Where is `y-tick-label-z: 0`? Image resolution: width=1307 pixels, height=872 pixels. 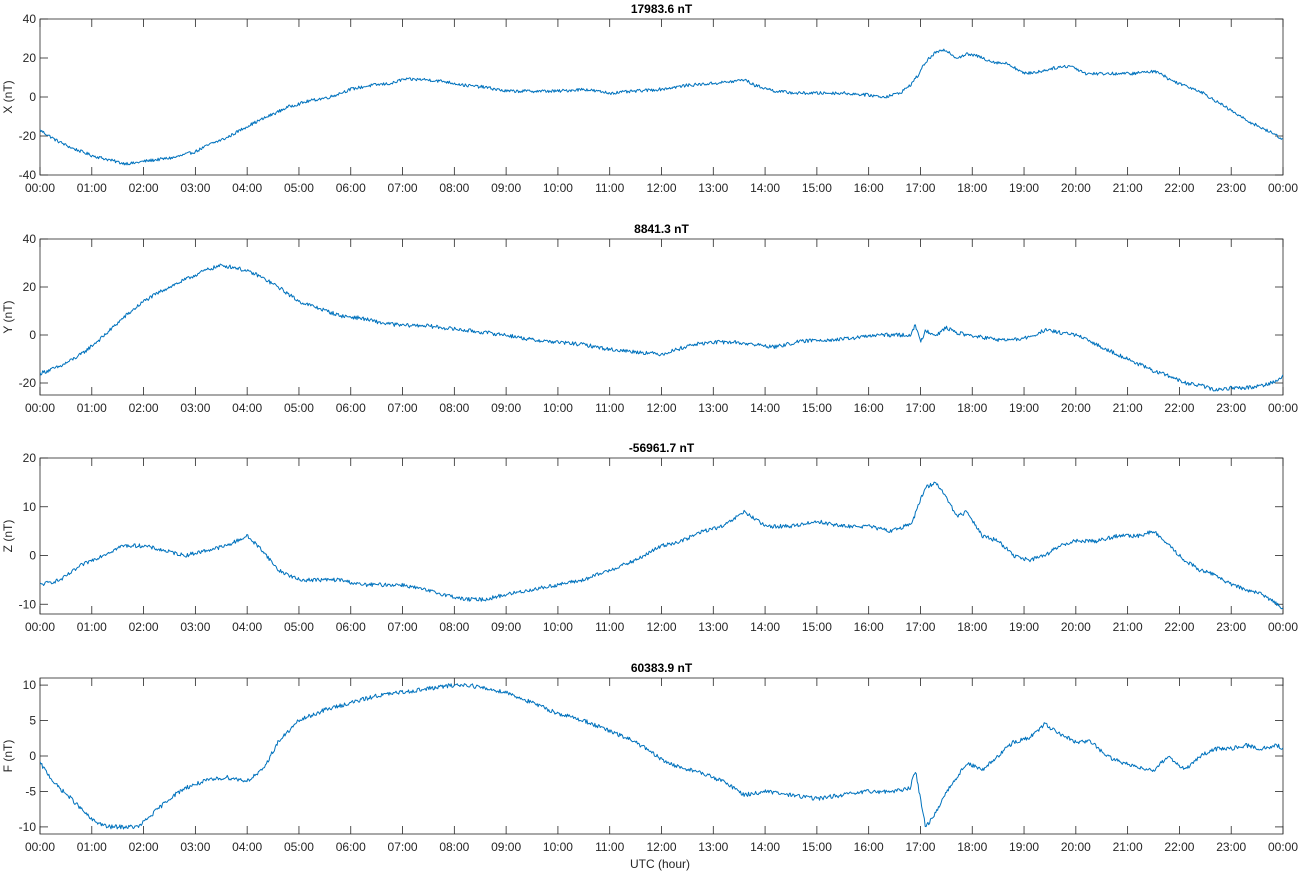
y-tick-label-z: 0 is located at coordinates (32, 556).